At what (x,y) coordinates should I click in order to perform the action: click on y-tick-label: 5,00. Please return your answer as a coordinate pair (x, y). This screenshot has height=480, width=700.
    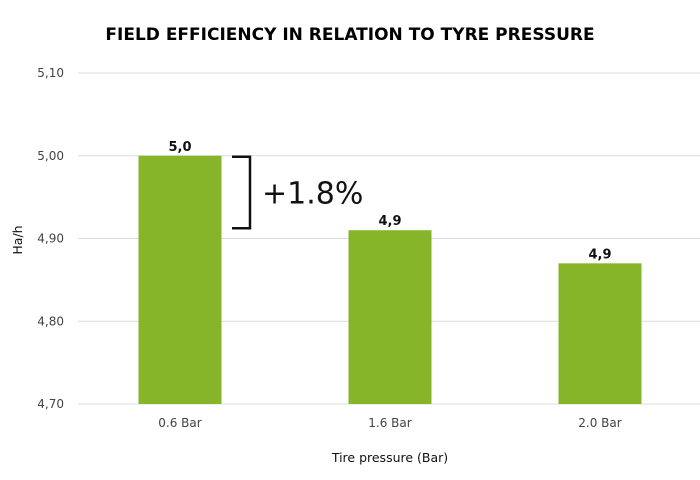
    Looking at the image, I should click on (50, 156).